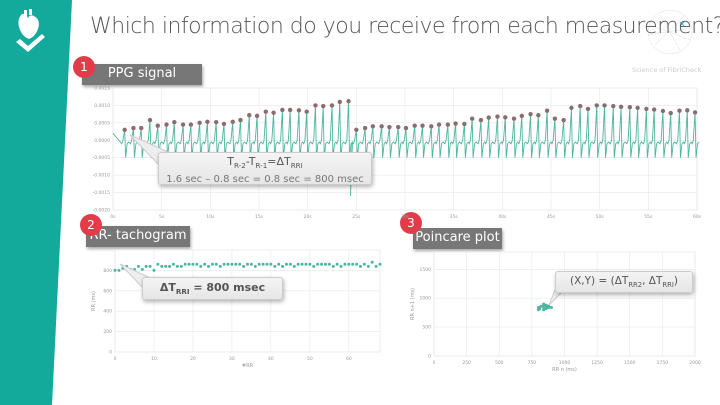 The image size is (720, 405). What do you see at coordinates (648, 217) in the screenshot?
I see `ppg-x-tick-label: 55s` at bounding box center [648, 217].